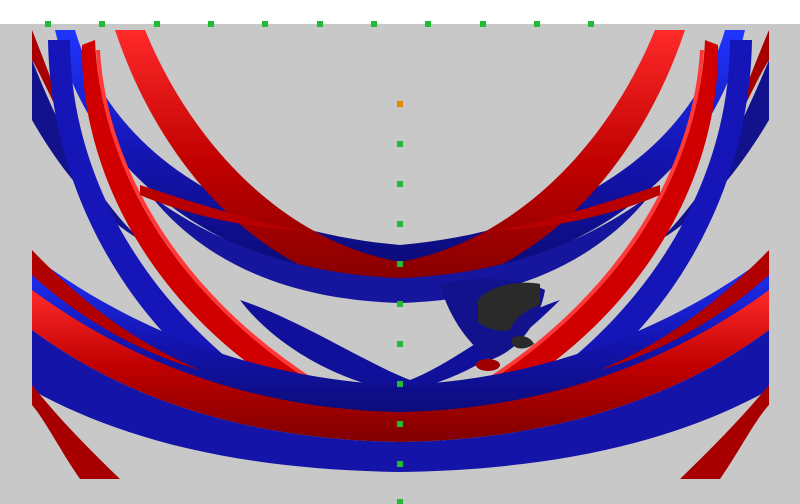 The width and height of the screenshot is (800, 504). Describe the element at coordinates (86, 150) in the screenshot. I see `left-outer-blue-fringe` at that location.